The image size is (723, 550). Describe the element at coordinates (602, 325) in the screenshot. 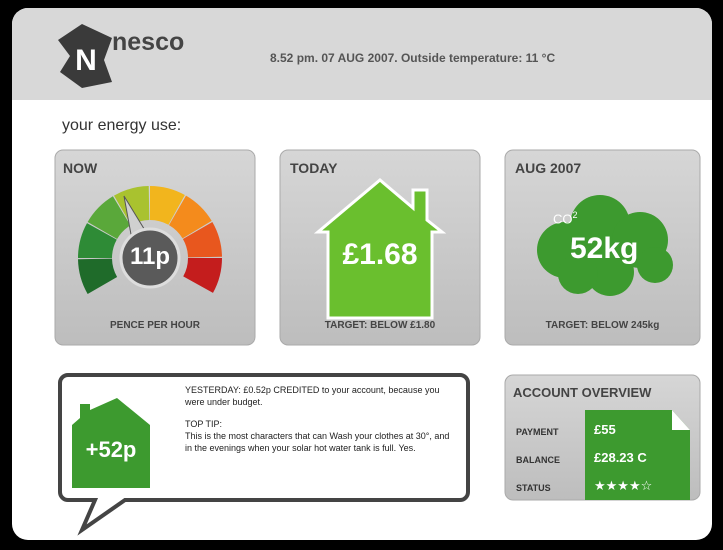

I see `card-caption: TARGET: BELOW 245kg` at that location.